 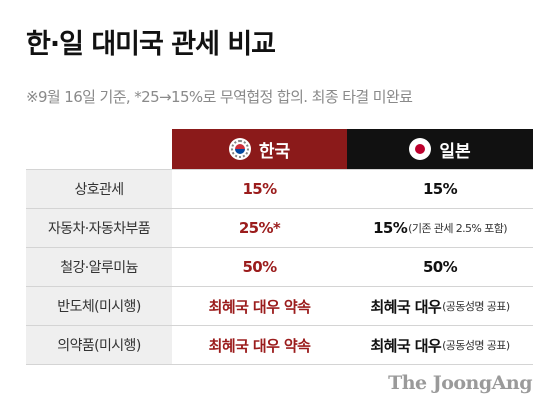 I want to click on table-row: 반도체(미시행) 최혜국 대우 약속 최혜국 대우 (공동성명 공표), so click(x=279, y=305).